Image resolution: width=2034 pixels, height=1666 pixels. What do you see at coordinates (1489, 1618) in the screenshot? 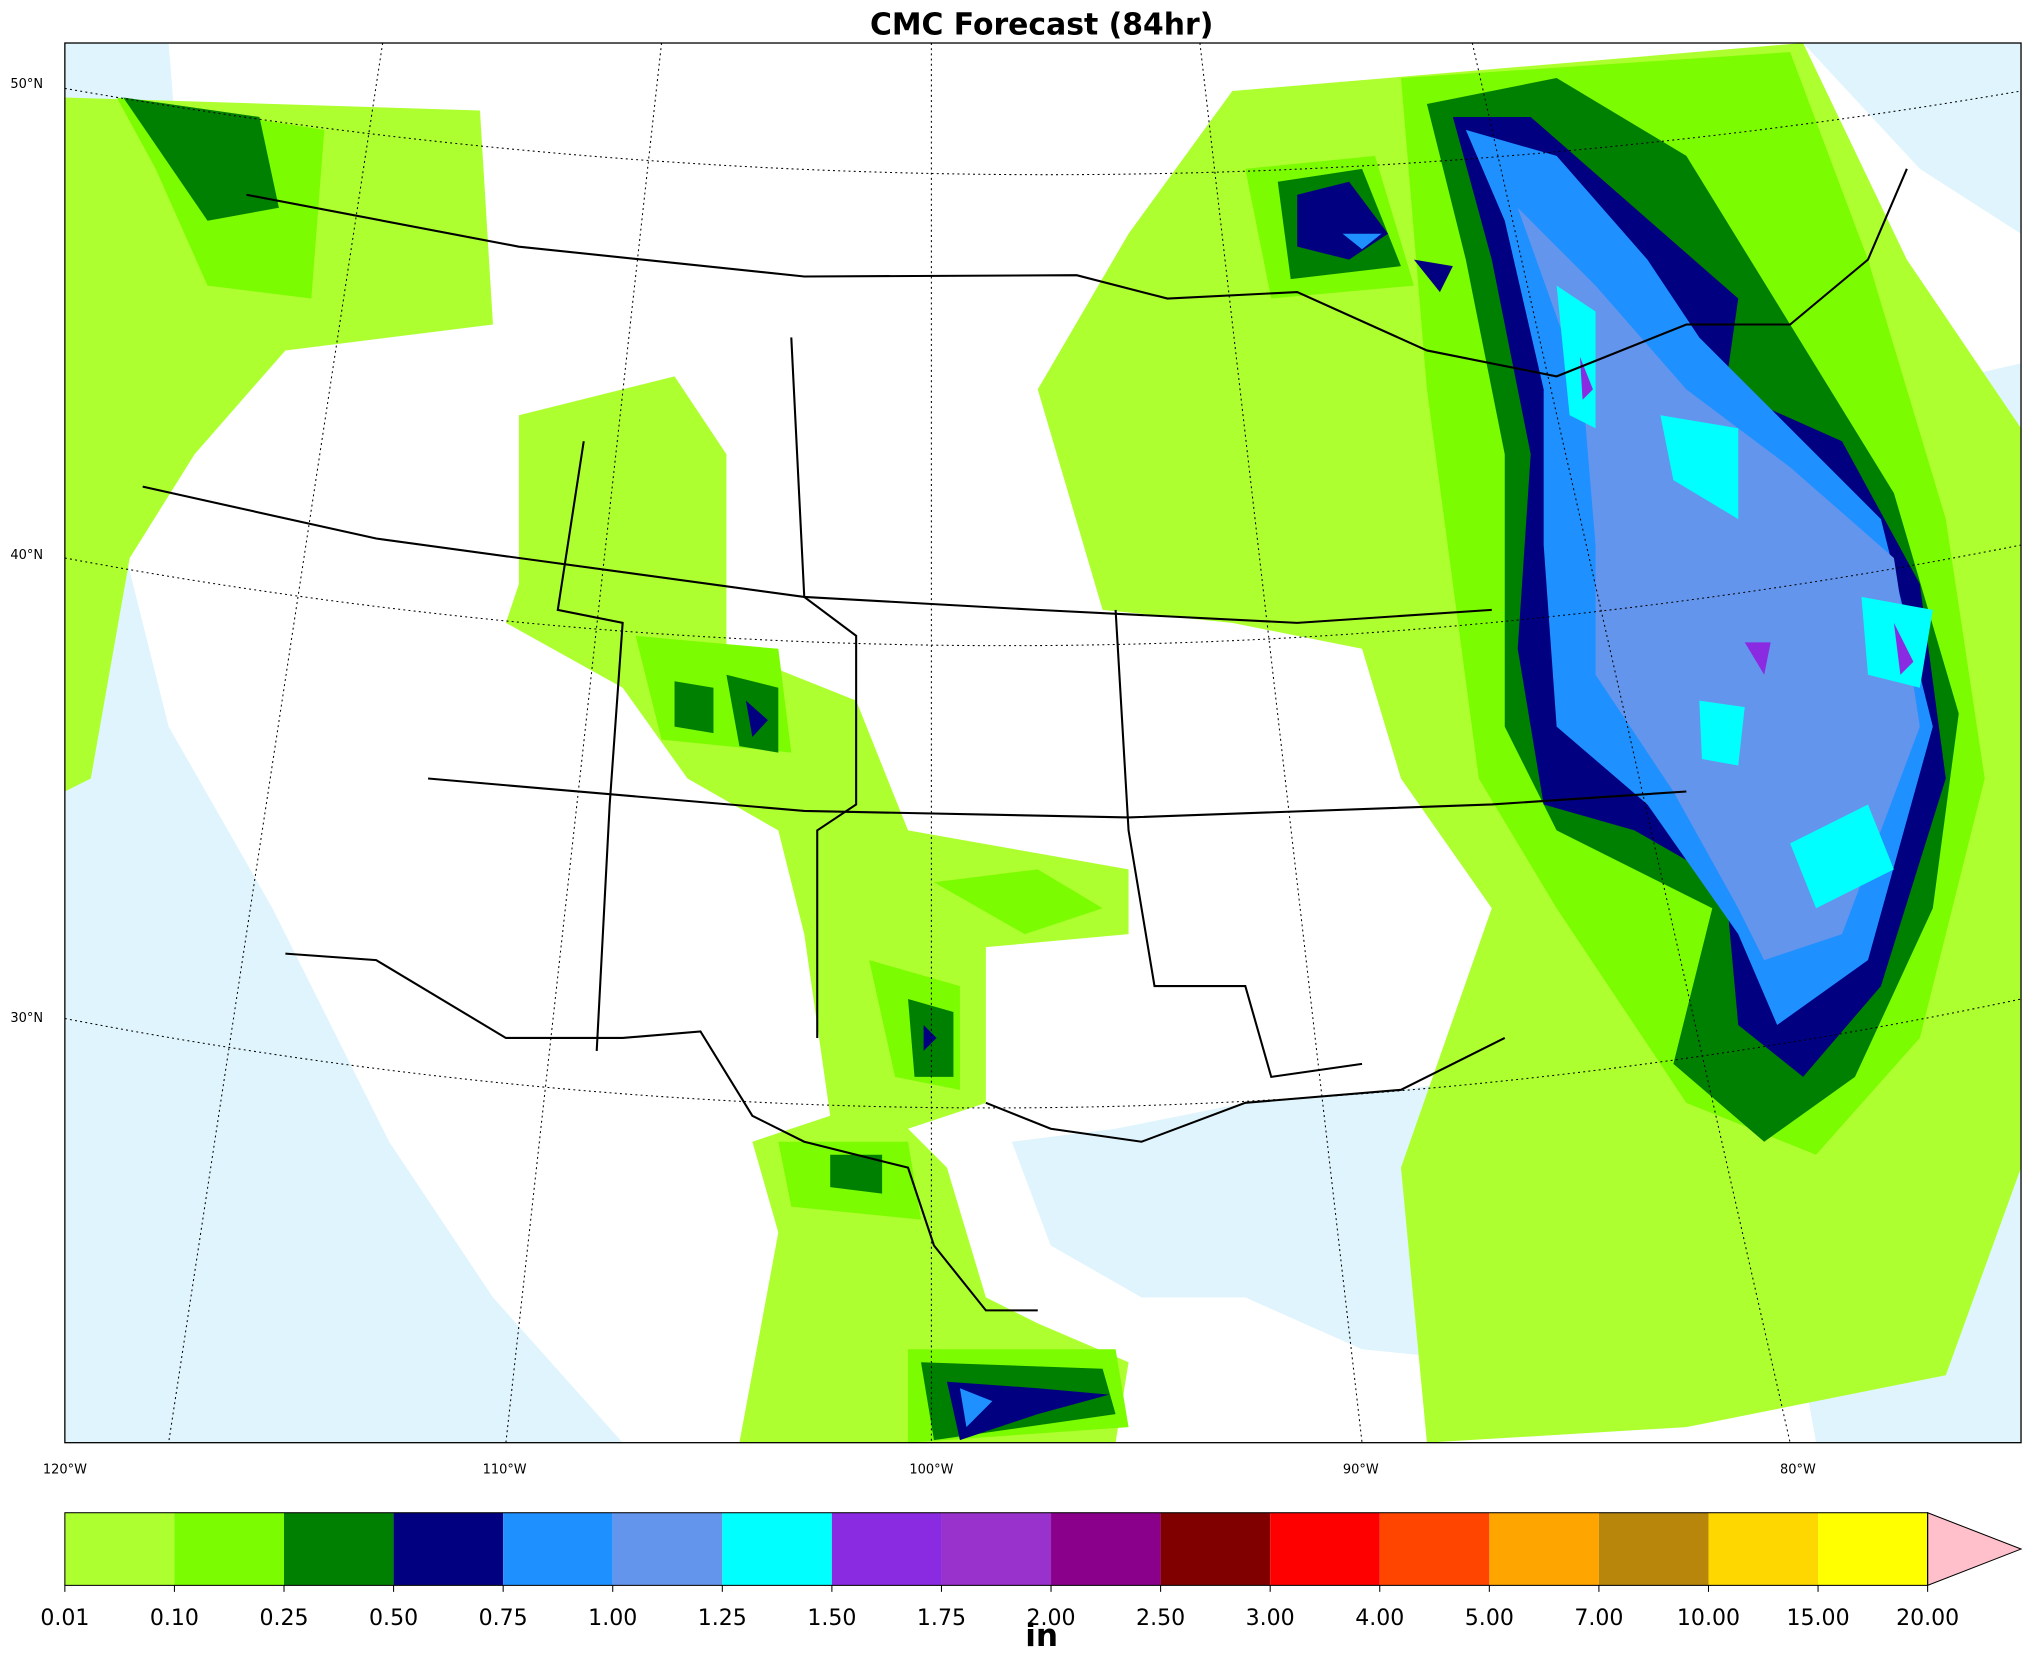
I see `colorbar-tick-label: 5.00` at bounding box center [1489, 1618].